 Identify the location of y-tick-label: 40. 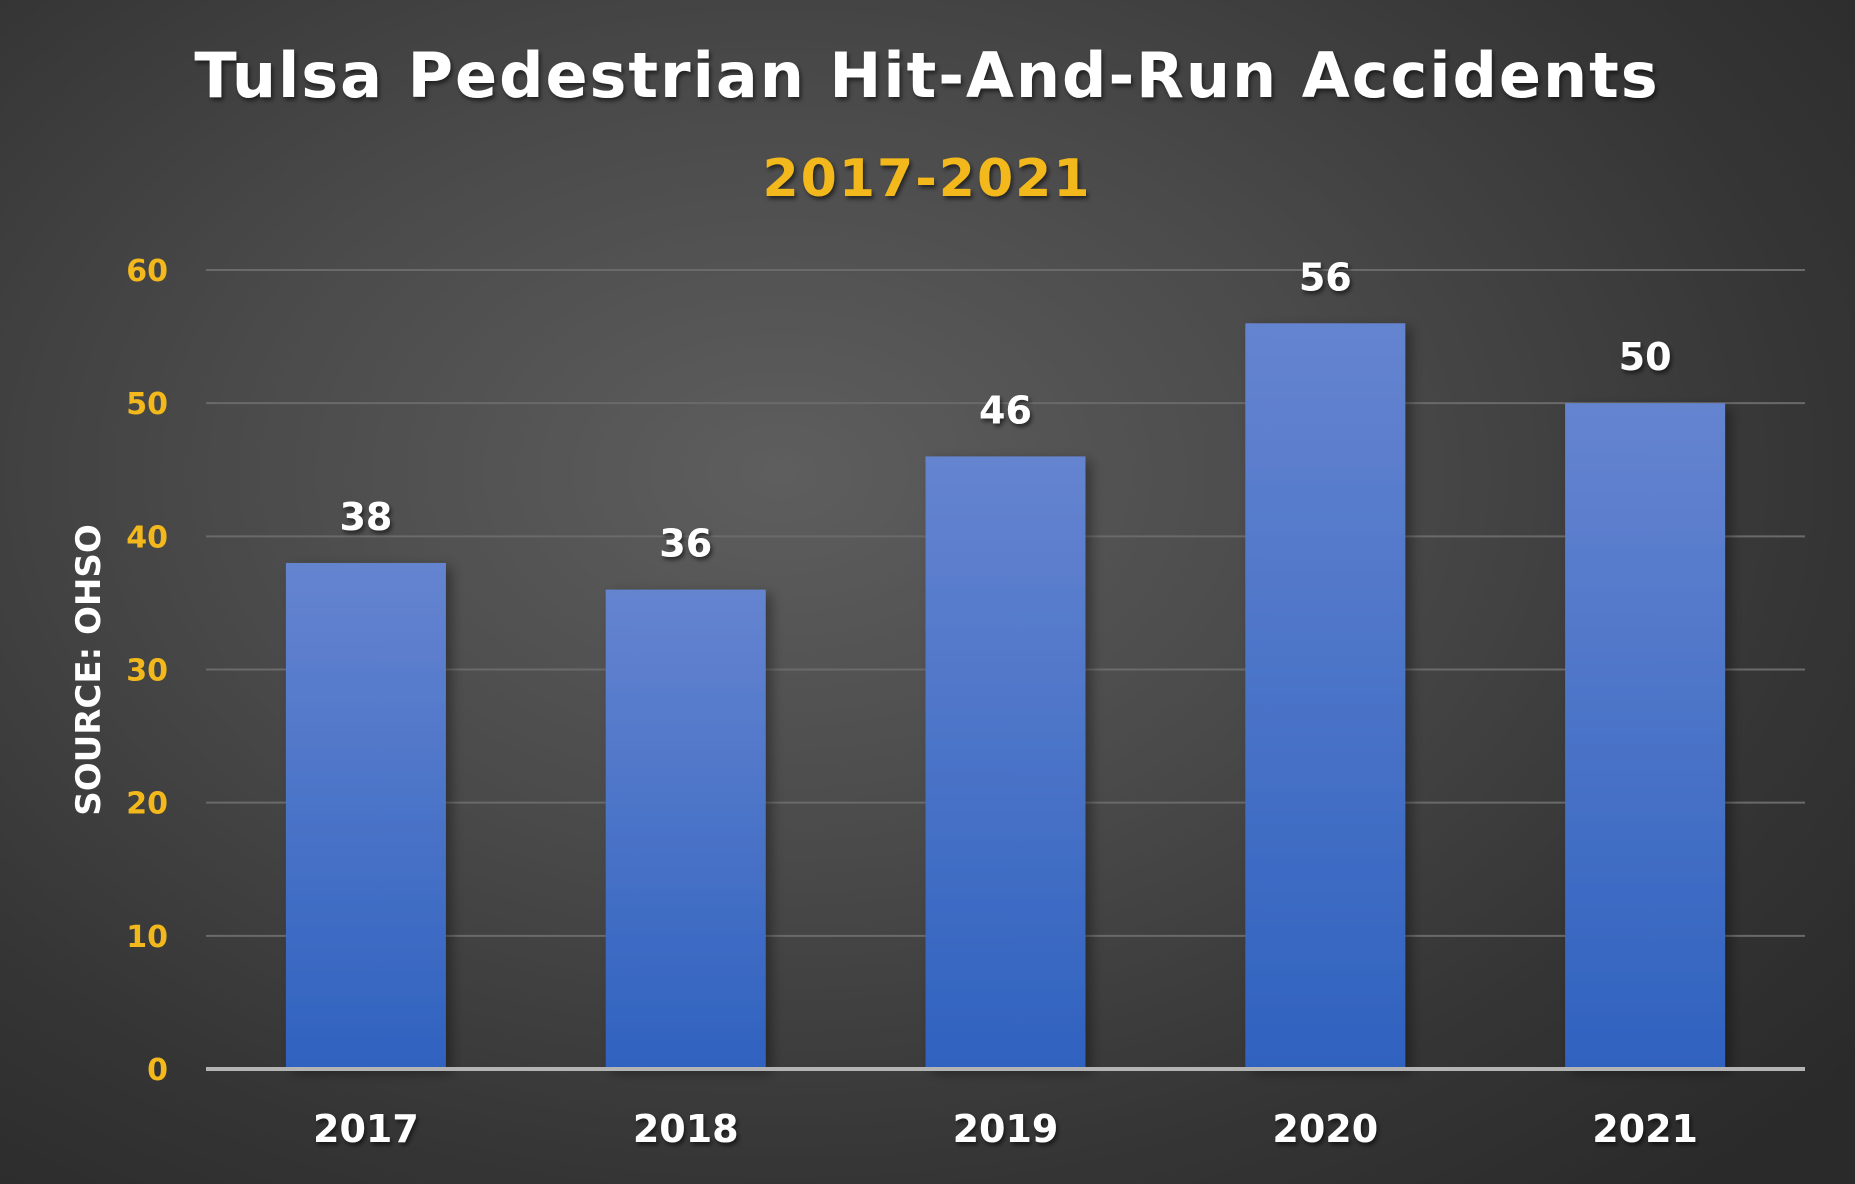
(147, 537).